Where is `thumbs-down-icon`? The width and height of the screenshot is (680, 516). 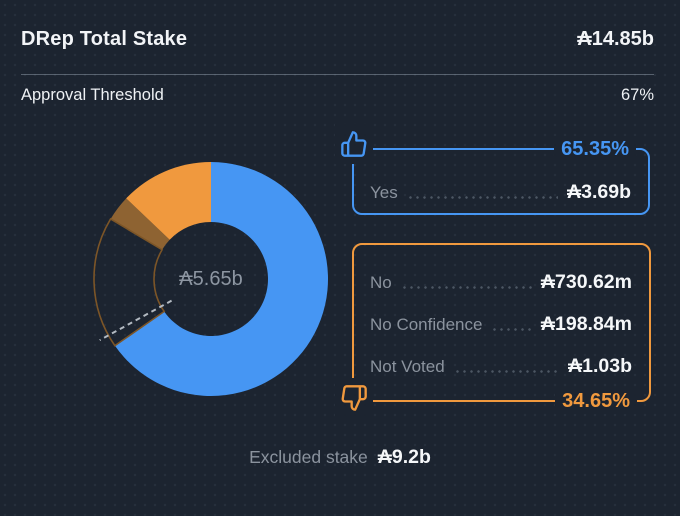
thumbs-down-icon is located at coordinates (354, 398).